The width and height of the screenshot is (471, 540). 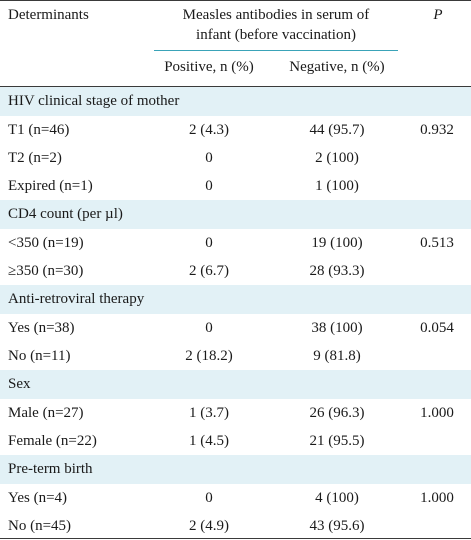 I want to click on row-label: Male (n=27), so click(x=46, y=413).